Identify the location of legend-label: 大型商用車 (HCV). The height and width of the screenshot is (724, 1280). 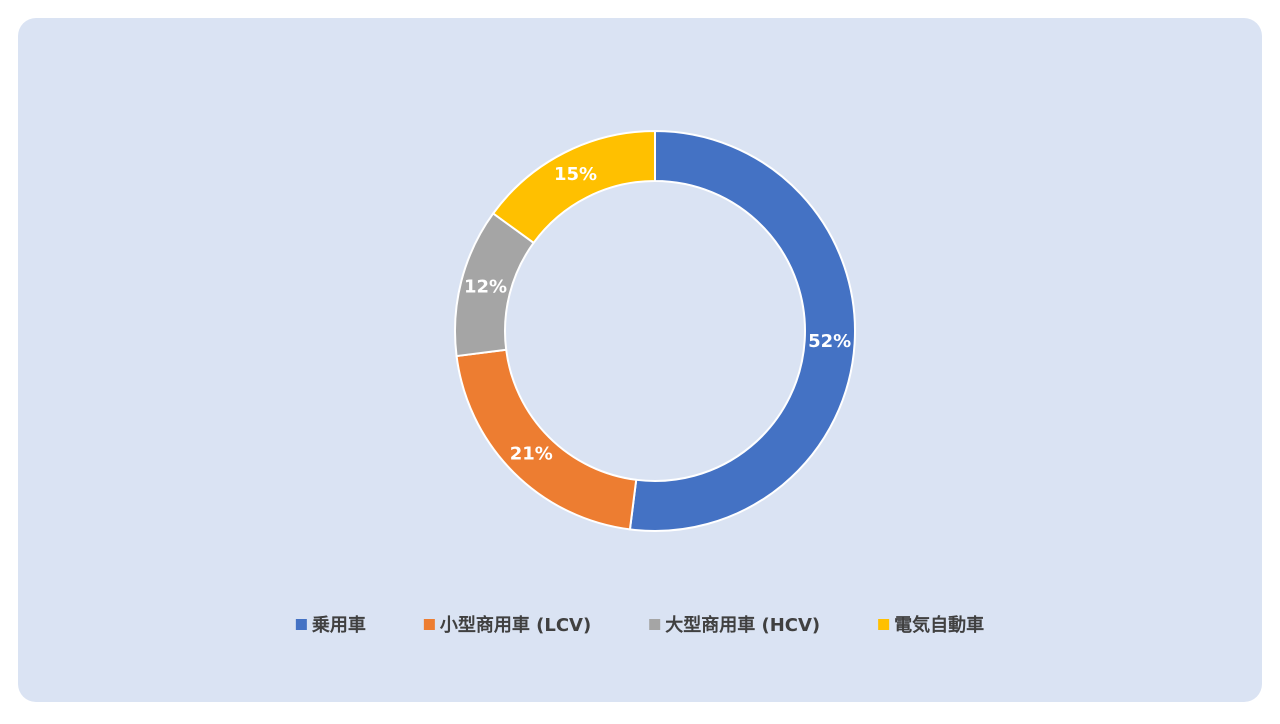
(742, 625).